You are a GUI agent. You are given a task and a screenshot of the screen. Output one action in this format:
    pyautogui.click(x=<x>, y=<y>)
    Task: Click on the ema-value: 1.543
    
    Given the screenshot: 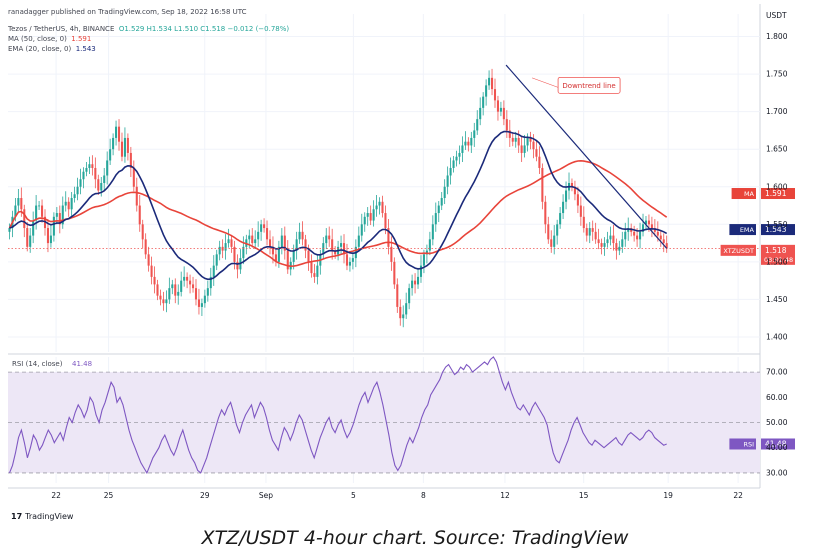 What is the action you would take?
    pyautogui.click(x=776, y=229)
    